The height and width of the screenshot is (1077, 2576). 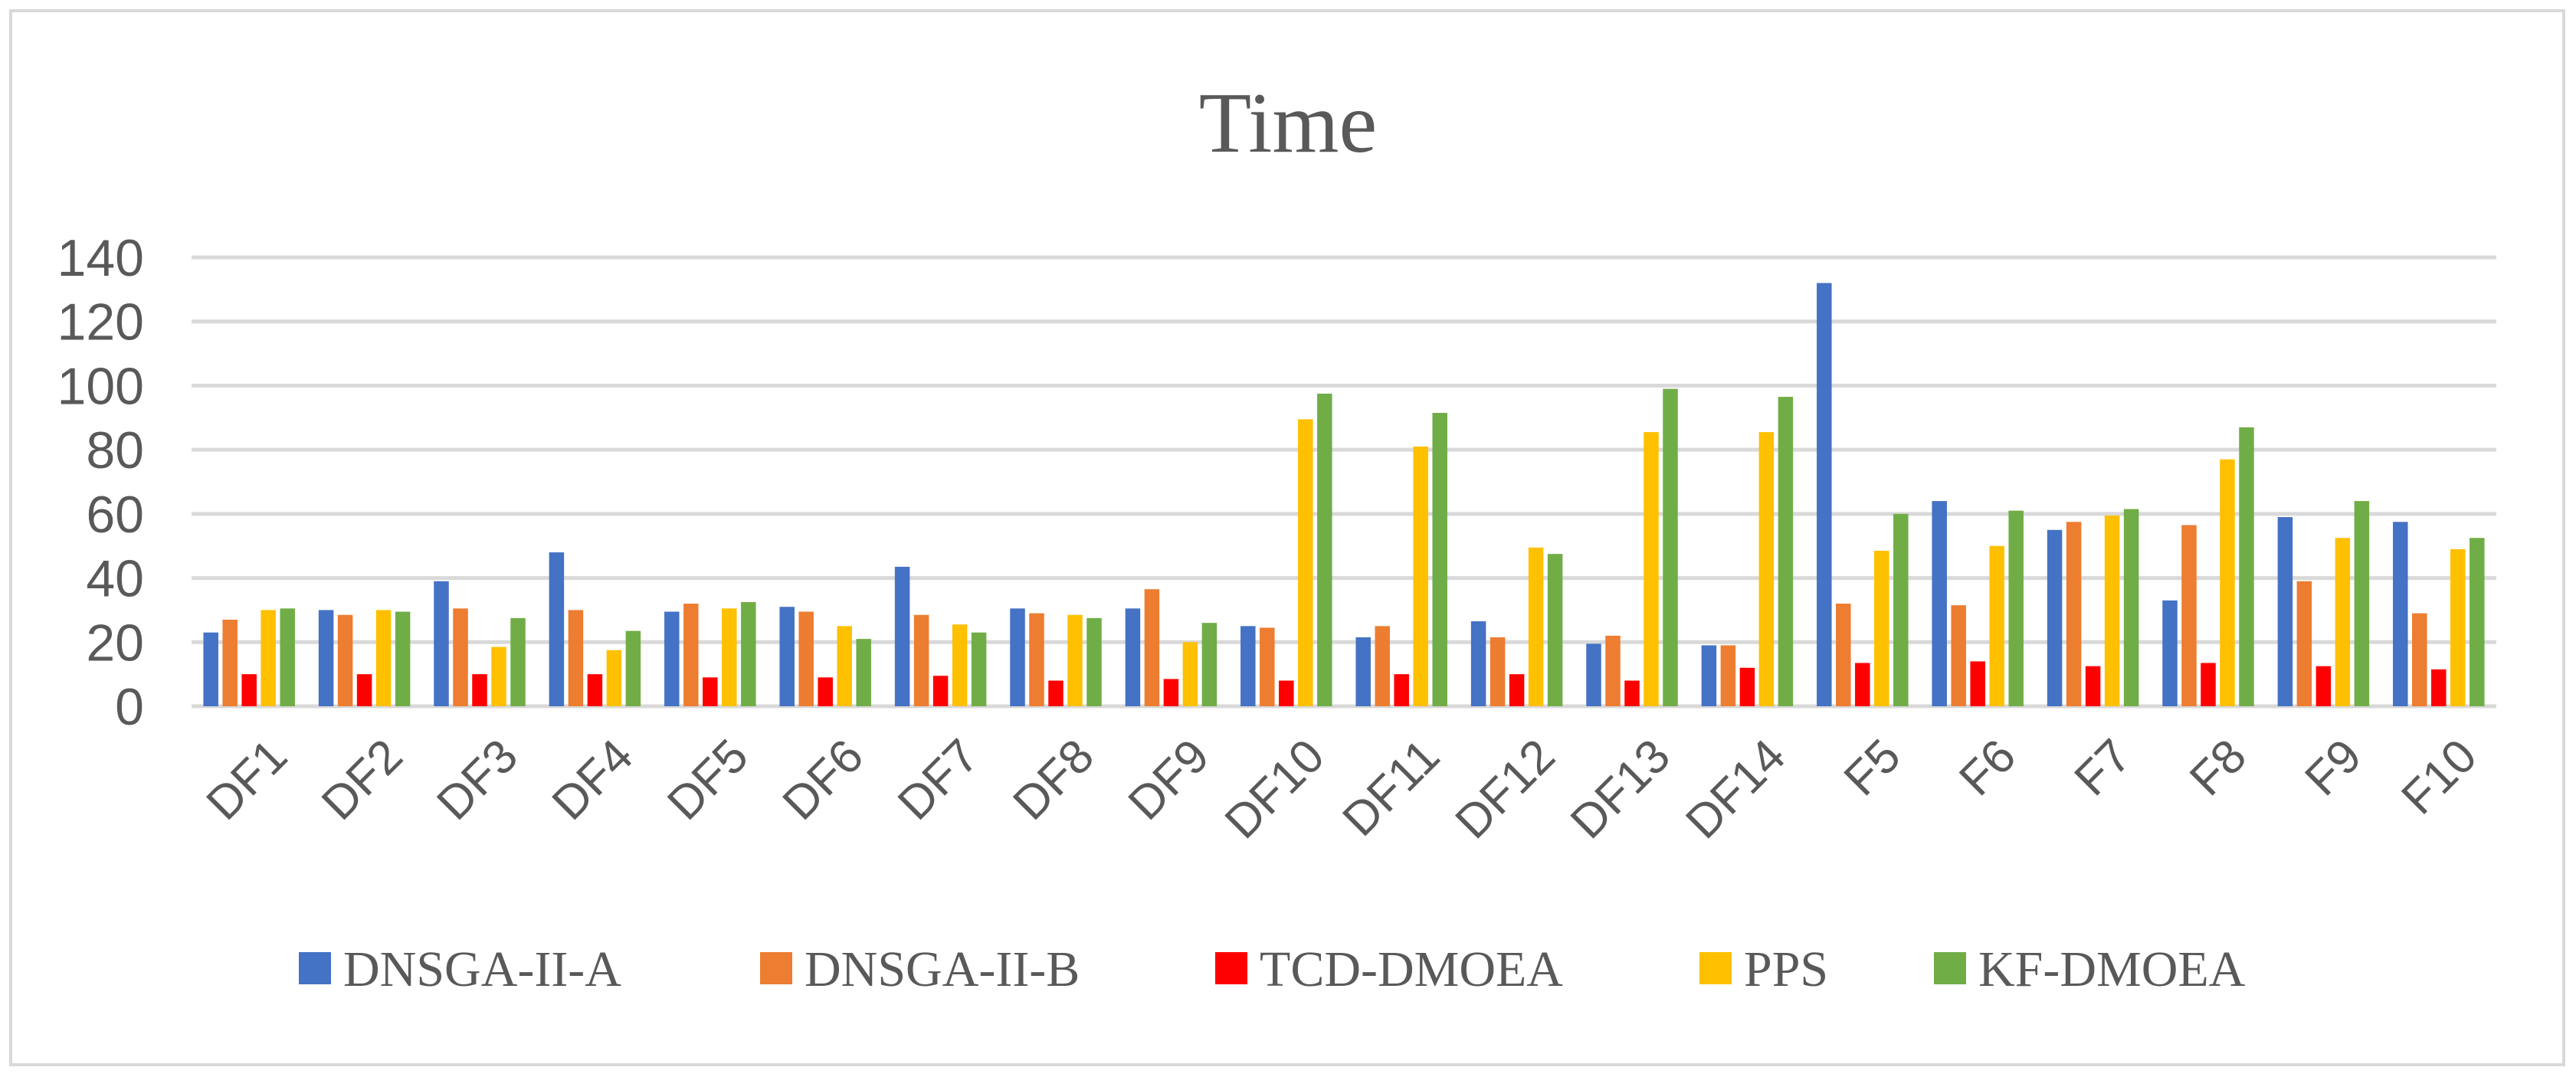 I want to click on bar-pps-df6, so click(x=845, y=666).